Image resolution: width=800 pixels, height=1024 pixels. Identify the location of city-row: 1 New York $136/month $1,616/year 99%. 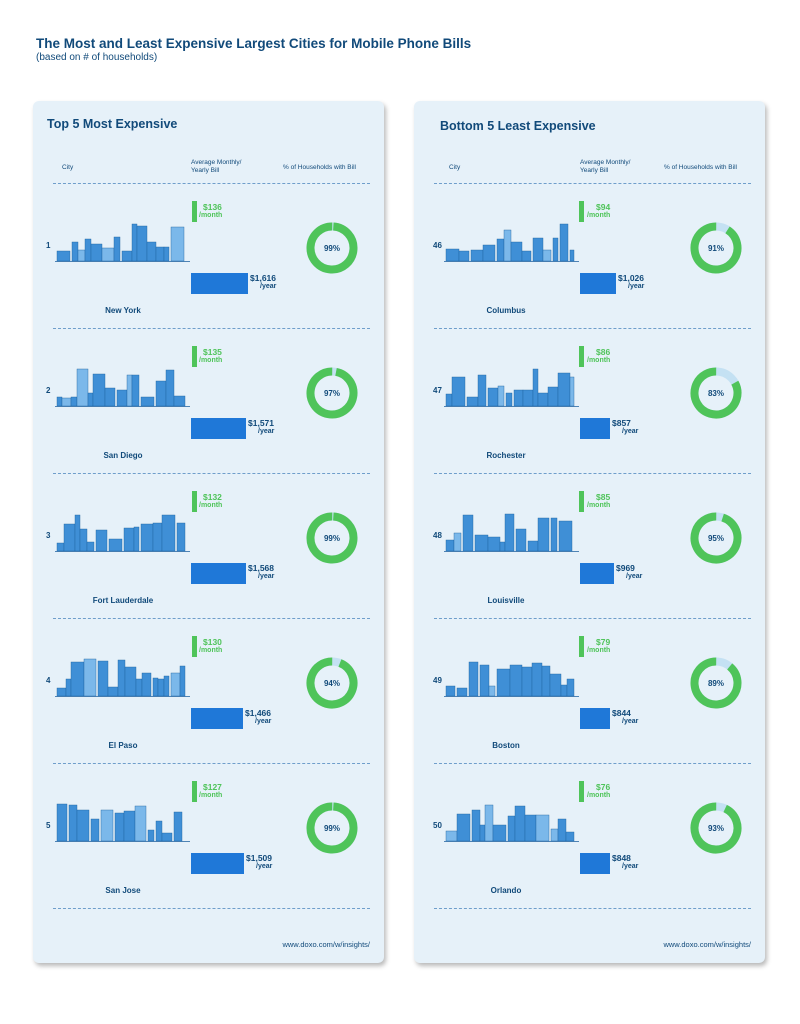
(208, 263).